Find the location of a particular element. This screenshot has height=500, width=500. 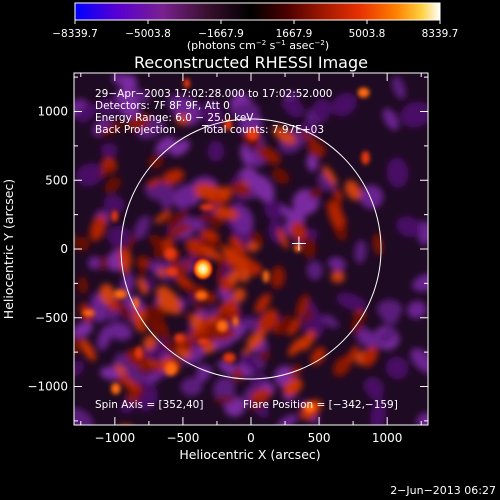

colorbar-tick-label: 1667.9 is located at coordinates (294, 34).